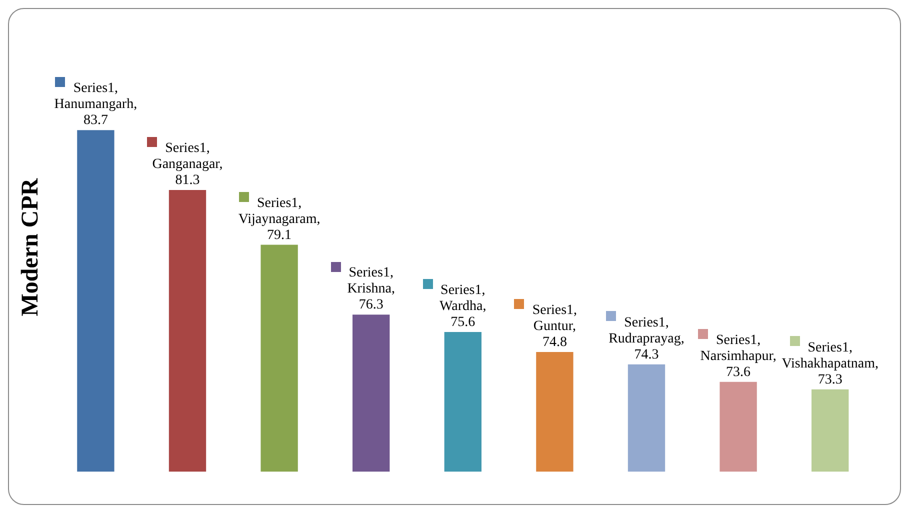 The width and height of the screenshot is (909, 513). Describe the element at coordinates (96, 104) in the screenshot. I see `data-label: Series1, Hanumangarh, 83.7` at that location.